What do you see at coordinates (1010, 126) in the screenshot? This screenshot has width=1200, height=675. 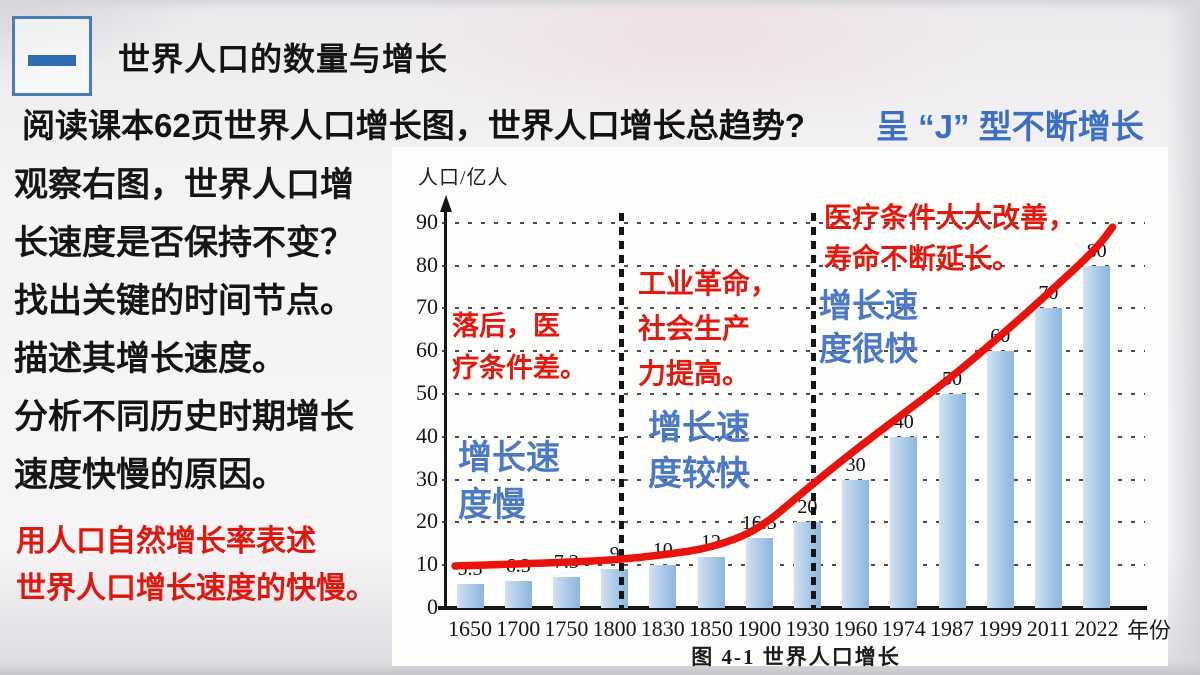 I see `answer-text: 呈 “J” 型不断增长` at bounding box center [1010, 126].